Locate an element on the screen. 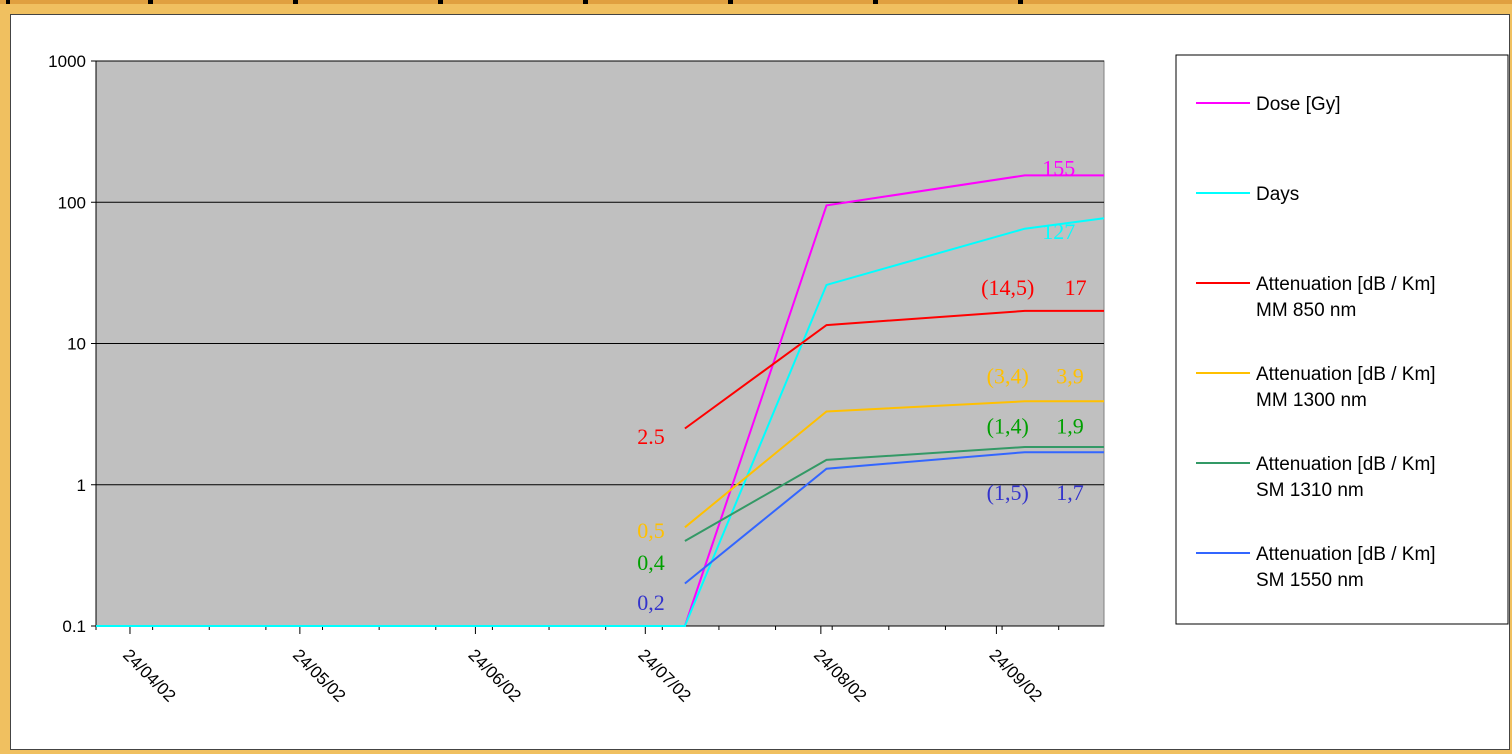 The width and height of the screenshot is (1512, 754). data-label: 17 is located at coordinates (1076, 287).